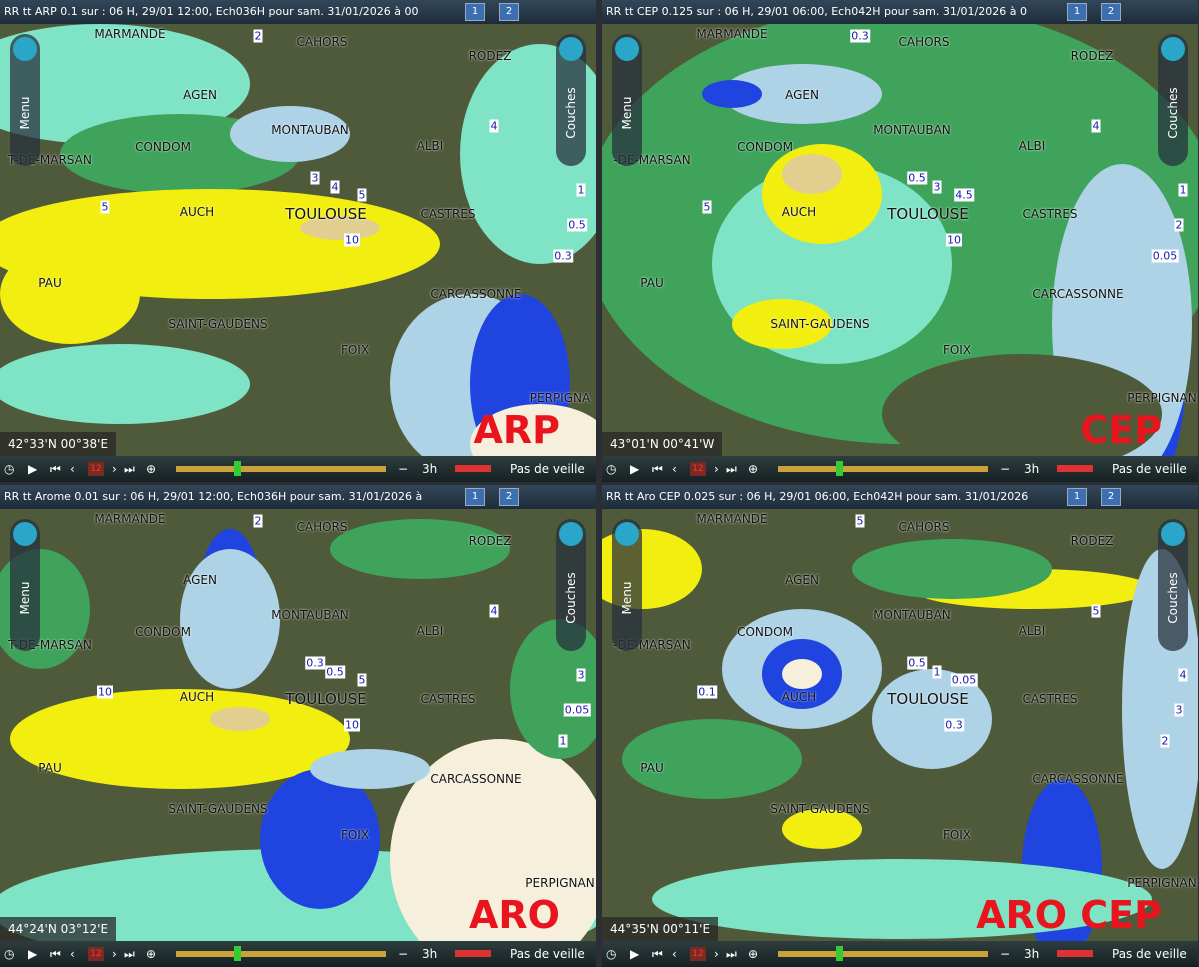 The image size is (1199, 967). What do you see at coordinates (315, 178) in the screenshot?
I see `contour-label: 3` at bounding box center [315, 178].